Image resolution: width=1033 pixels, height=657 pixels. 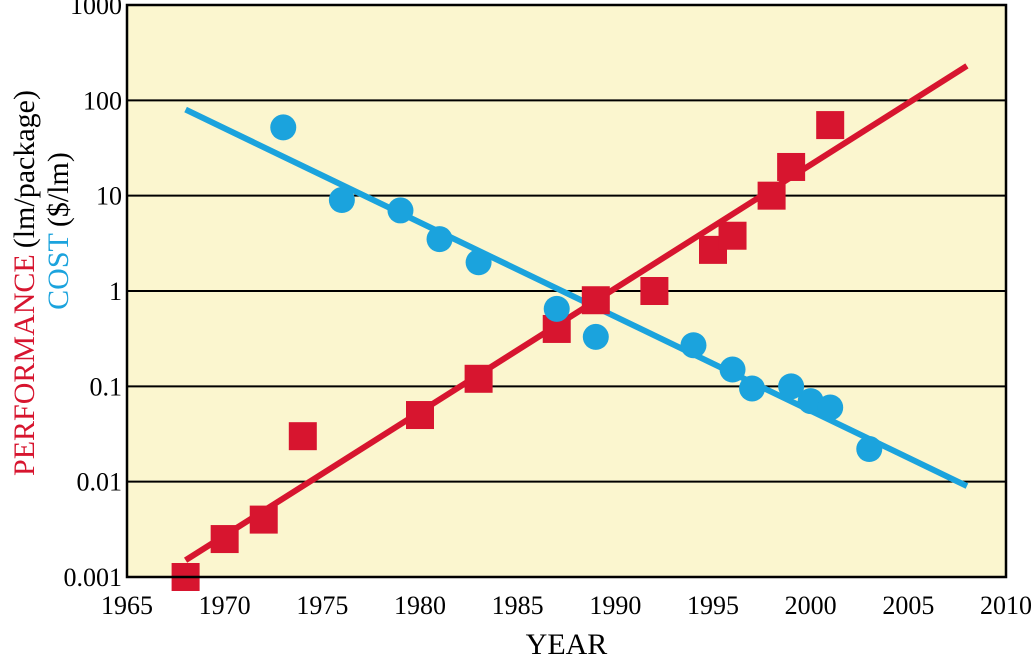 I want to click on y-tick-label: 0.01, so click(x=100, y=482).